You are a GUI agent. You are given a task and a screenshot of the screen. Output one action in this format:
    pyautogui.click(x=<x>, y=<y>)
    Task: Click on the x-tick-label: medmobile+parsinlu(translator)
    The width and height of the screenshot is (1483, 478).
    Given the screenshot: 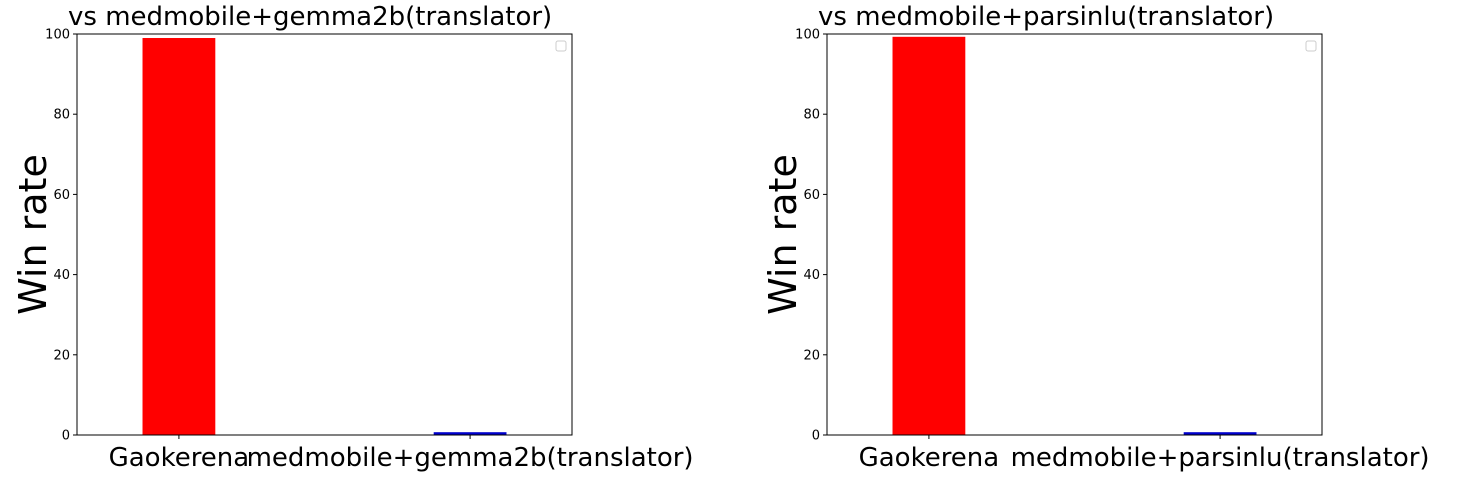 What is the action you would take?
    pyautogui.click(x=1220, y=458)
    